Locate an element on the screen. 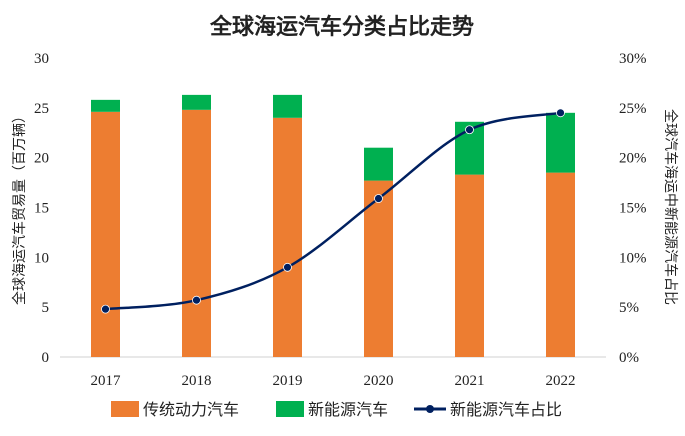  left-axis-title: 全球海运汽车贸易量（百万辆） is located at coordinates (19, 207).